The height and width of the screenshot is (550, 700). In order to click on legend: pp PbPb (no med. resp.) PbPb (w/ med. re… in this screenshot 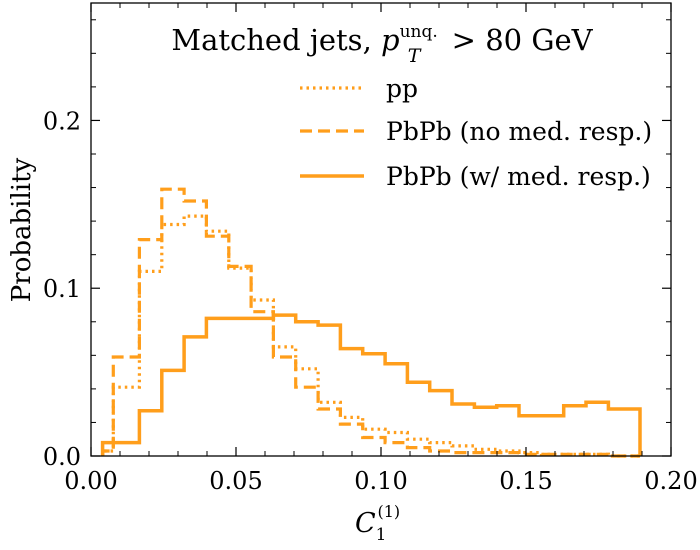, I will do `click(476, 132)`.